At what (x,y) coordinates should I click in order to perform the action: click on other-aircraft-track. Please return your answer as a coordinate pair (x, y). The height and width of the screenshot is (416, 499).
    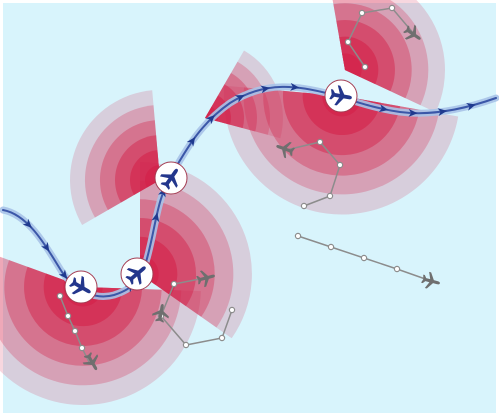
    Looking at the image, I should click on (196, 311).